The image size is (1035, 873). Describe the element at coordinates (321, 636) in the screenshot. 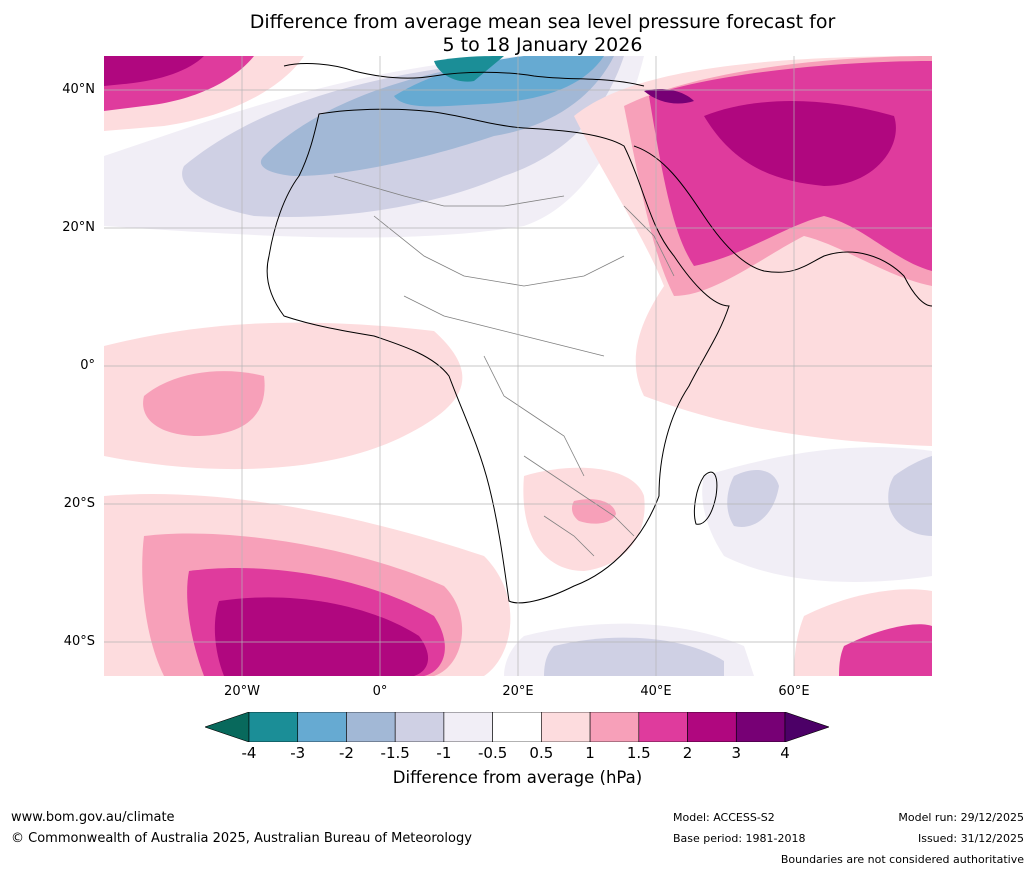

I see `anomaly-contour-south-dark` at that location.